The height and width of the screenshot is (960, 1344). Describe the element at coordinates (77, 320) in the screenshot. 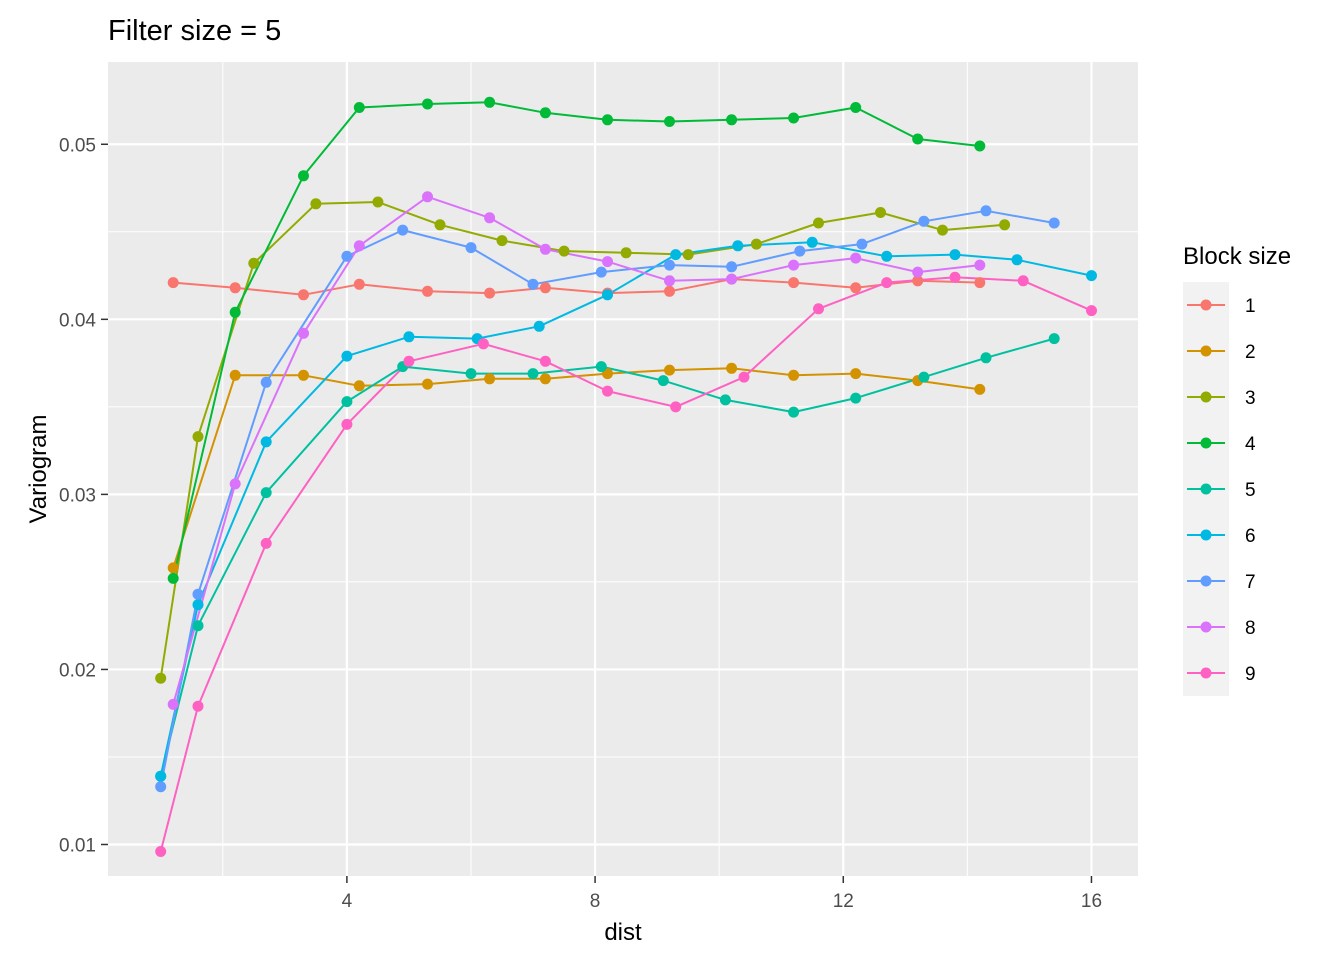

I see `y-tick-label: 0.04` at that location.